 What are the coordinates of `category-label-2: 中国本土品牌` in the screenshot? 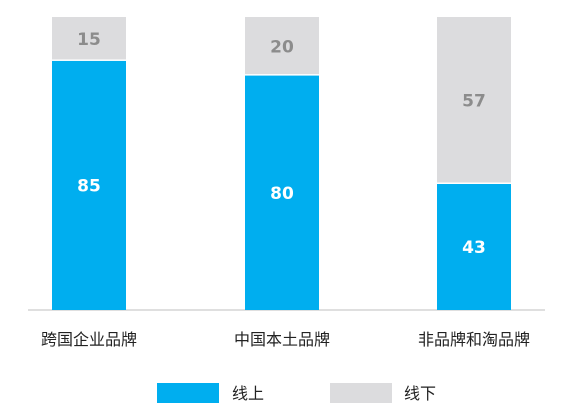 It's located at (282, 339).